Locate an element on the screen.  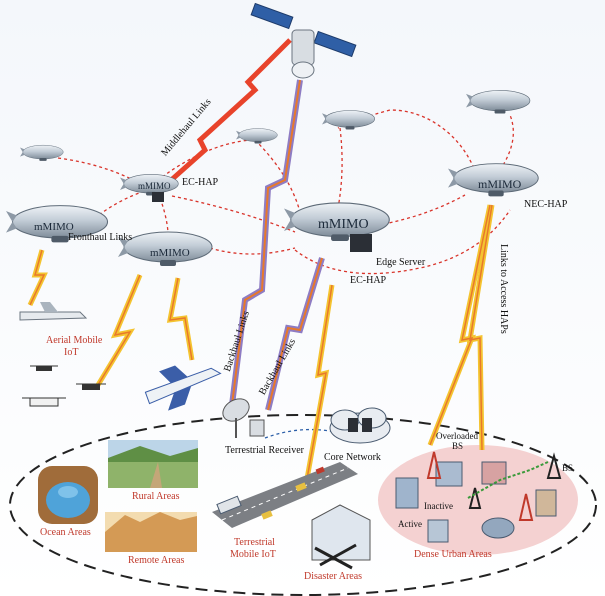
remote-area-scene is located at coordinates (151, 532).